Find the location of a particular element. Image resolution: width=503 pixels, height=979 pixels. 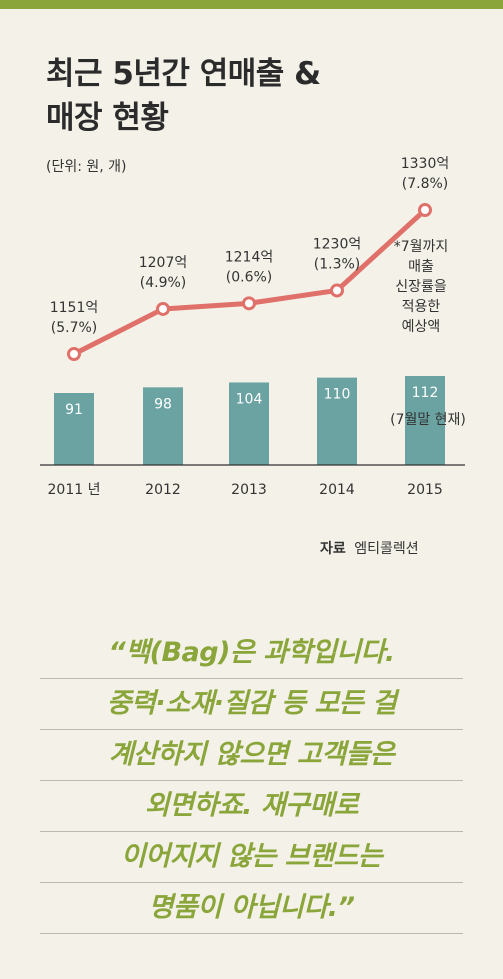

source-label: 자료 is located at coordinates (333, 549).